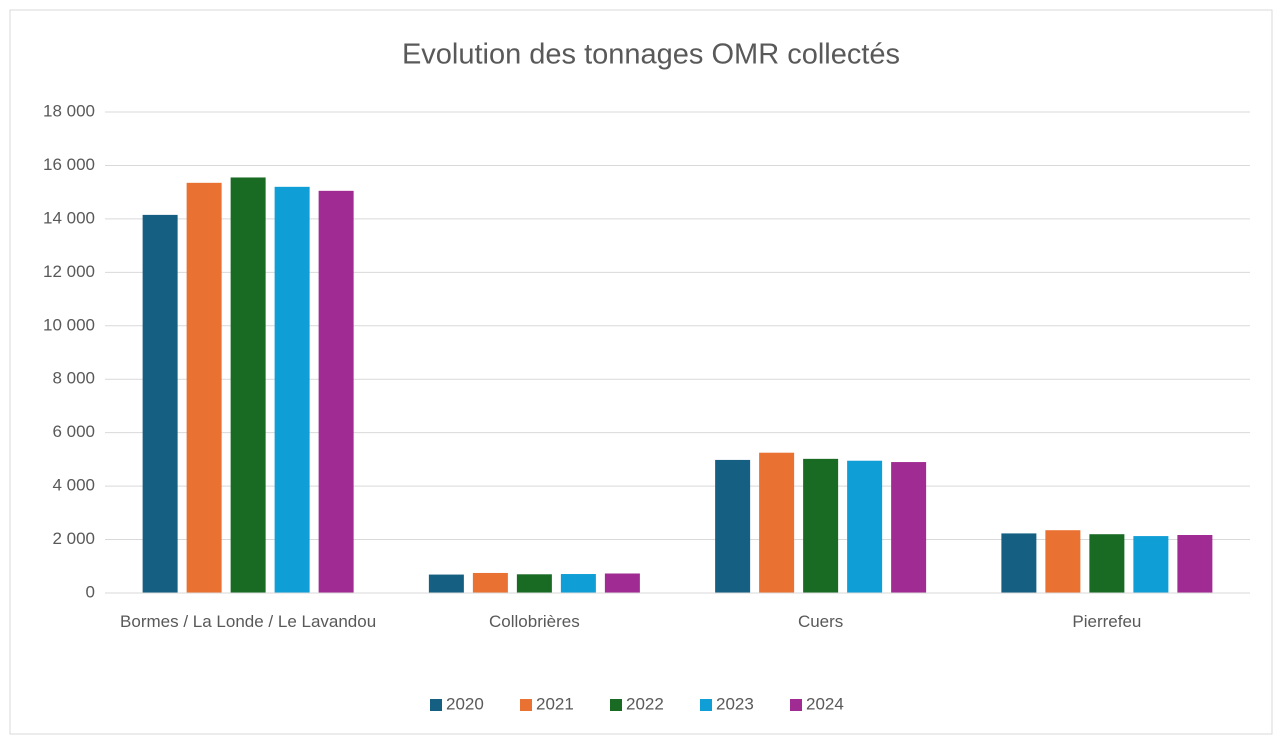  What do you see at coordinates (69, 164) in the screenshot?
I see `y-tick-label: 16 000` at bounding box center [69, 164].